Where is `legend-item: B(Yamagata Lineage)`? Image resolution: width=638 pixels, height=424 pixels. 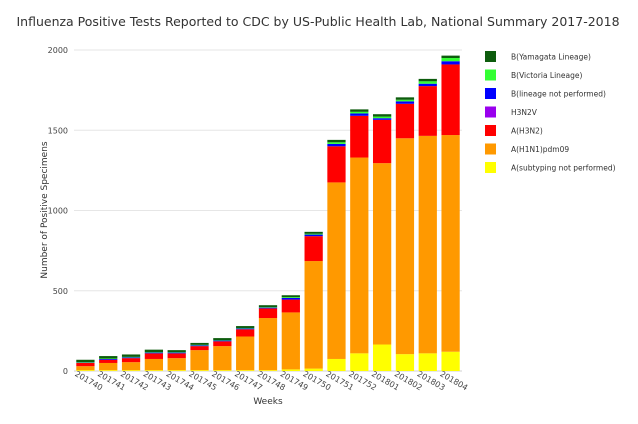 legend-item: B(Yamagata Lineage) is located at coordinates (538, 56).